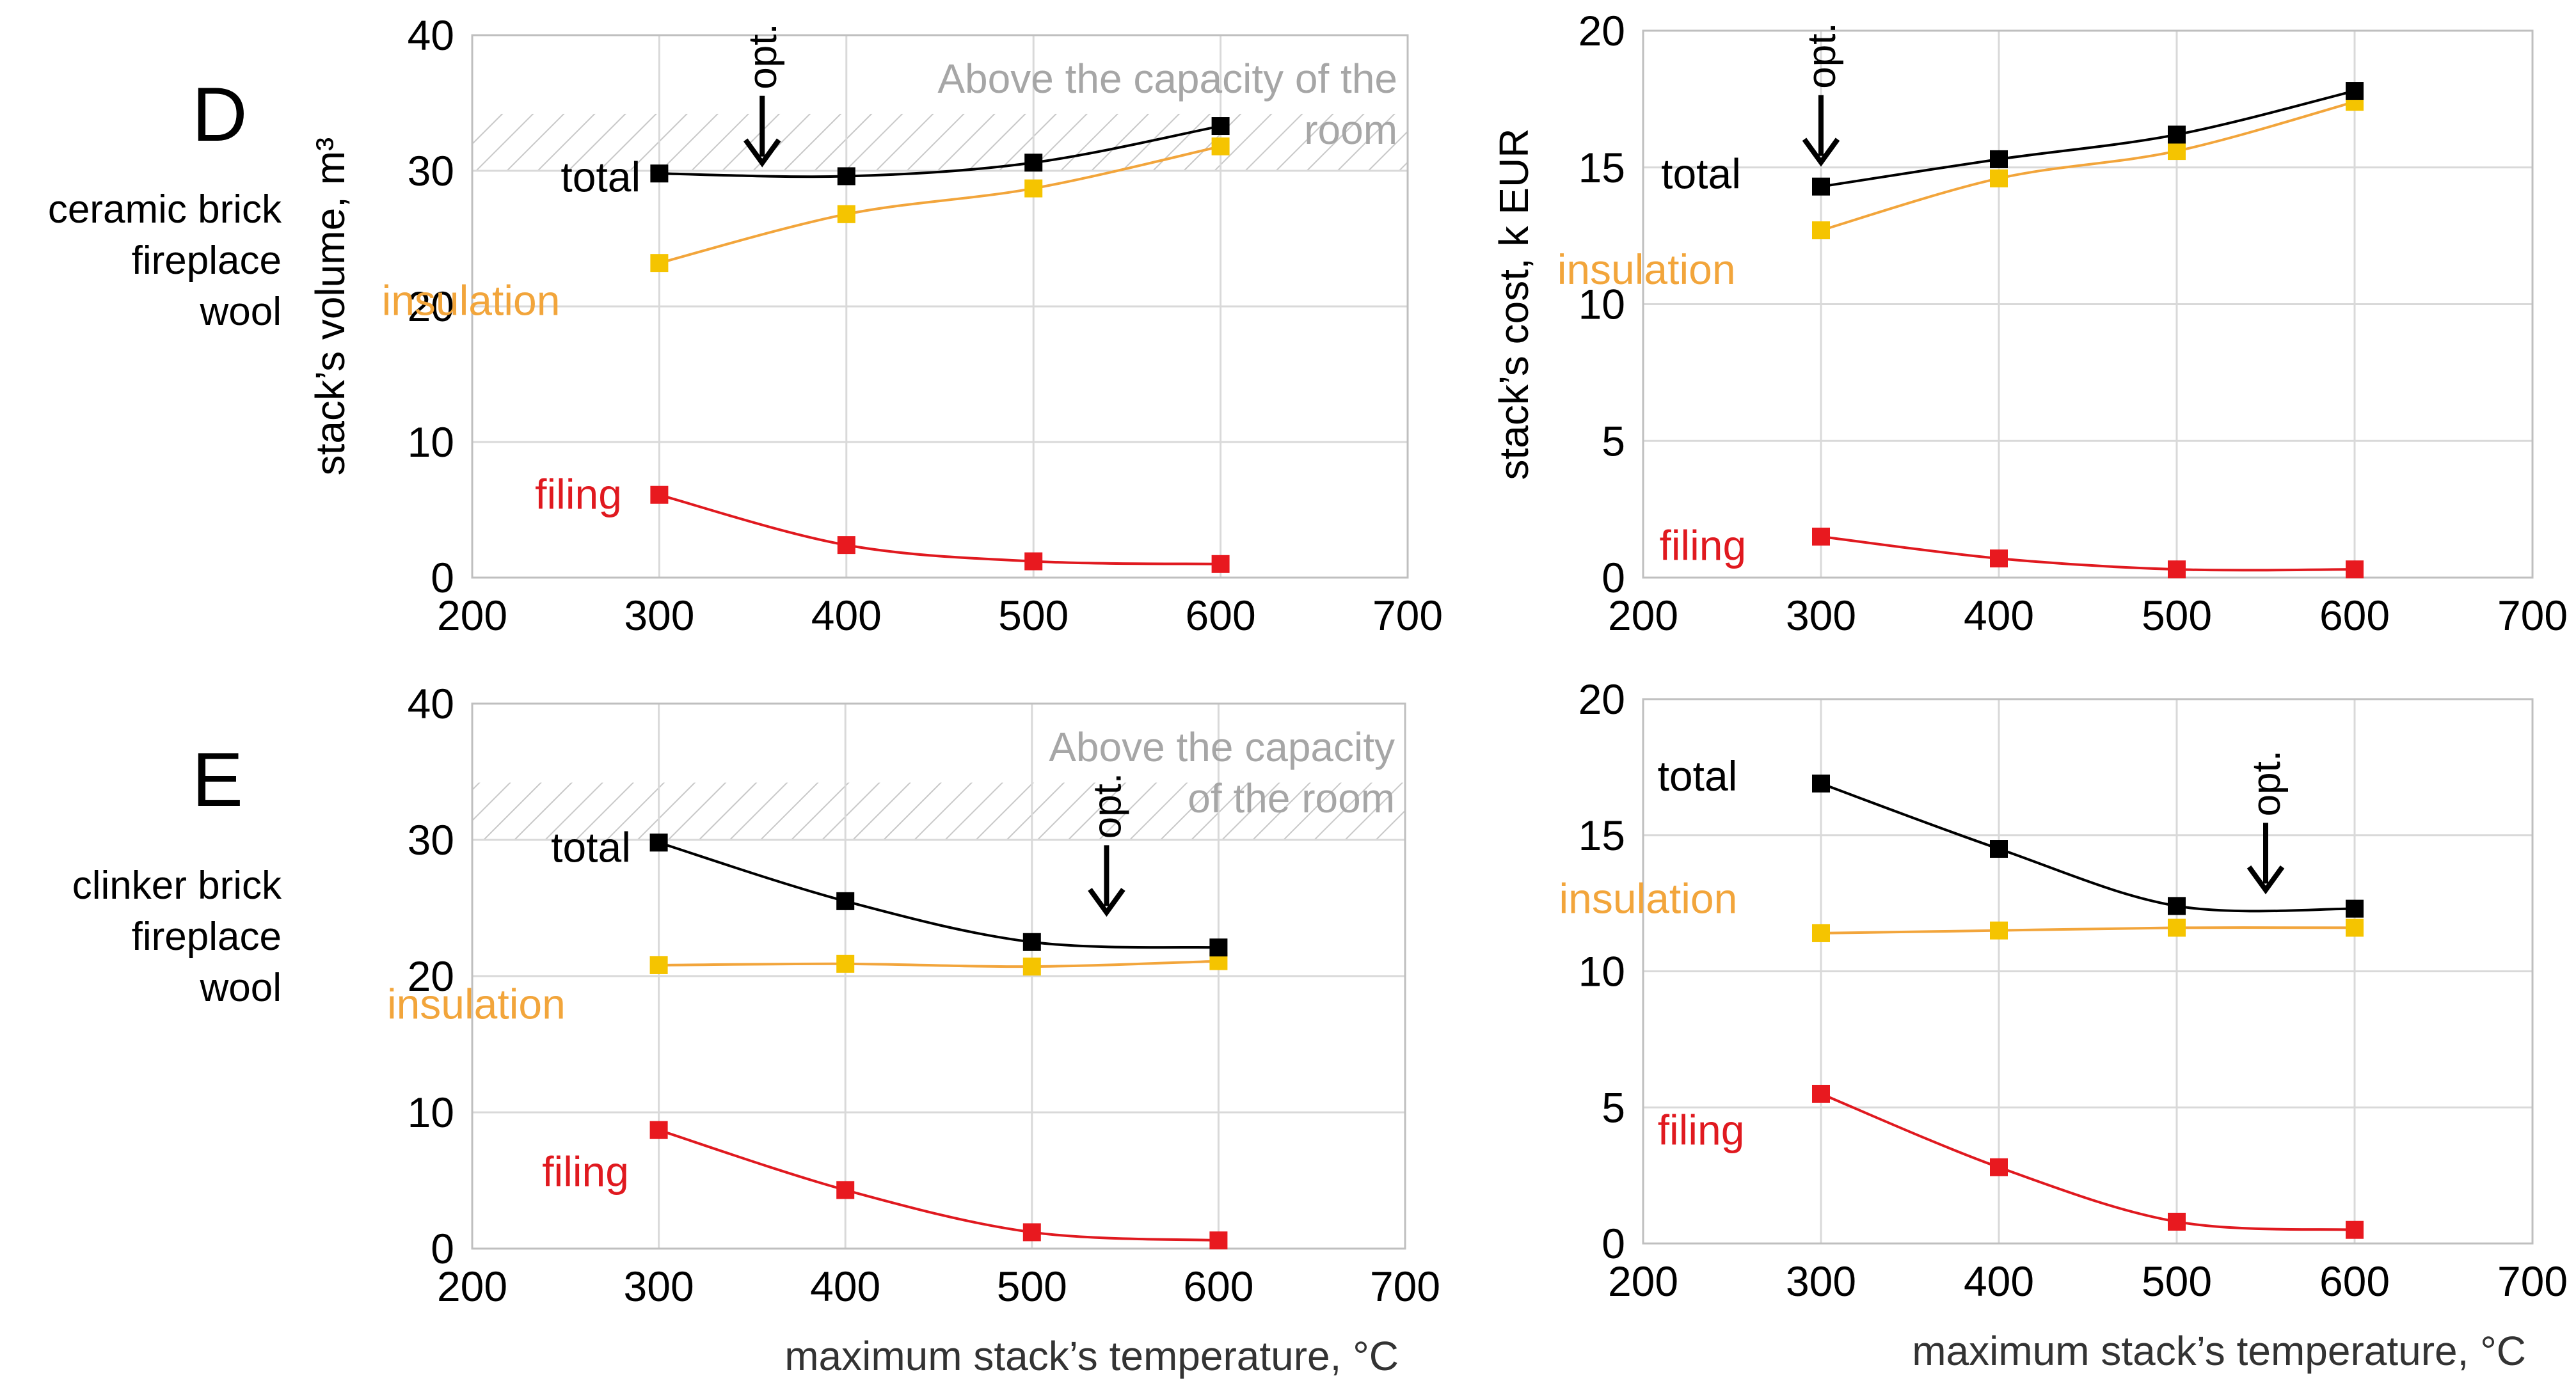 Image resolution: width=2576 pixels, height=1381 pixels. I want to click on row-e-letter: E, so click(218, 780).